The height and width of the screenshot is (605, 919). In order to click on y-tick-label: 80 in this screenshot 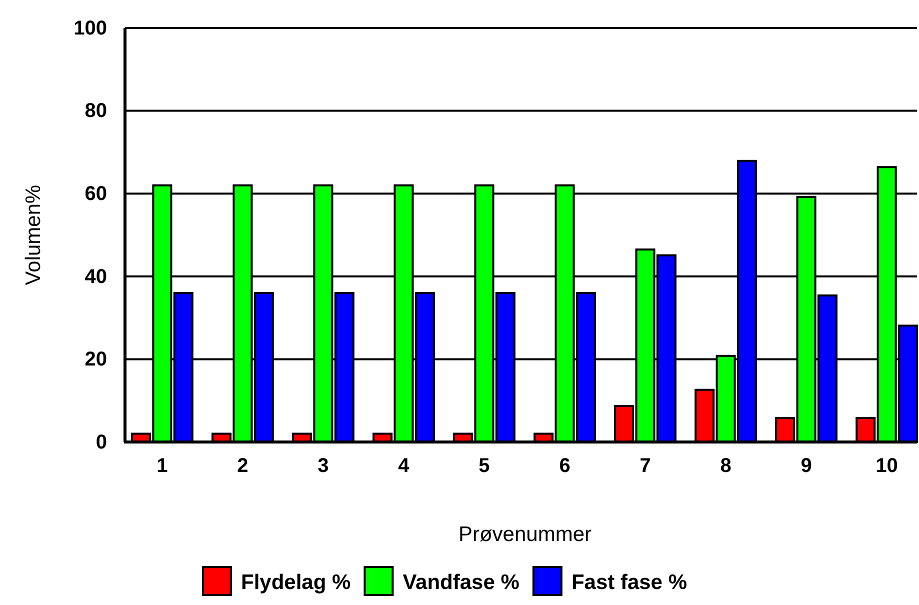, I will do `click(95, 111)`.